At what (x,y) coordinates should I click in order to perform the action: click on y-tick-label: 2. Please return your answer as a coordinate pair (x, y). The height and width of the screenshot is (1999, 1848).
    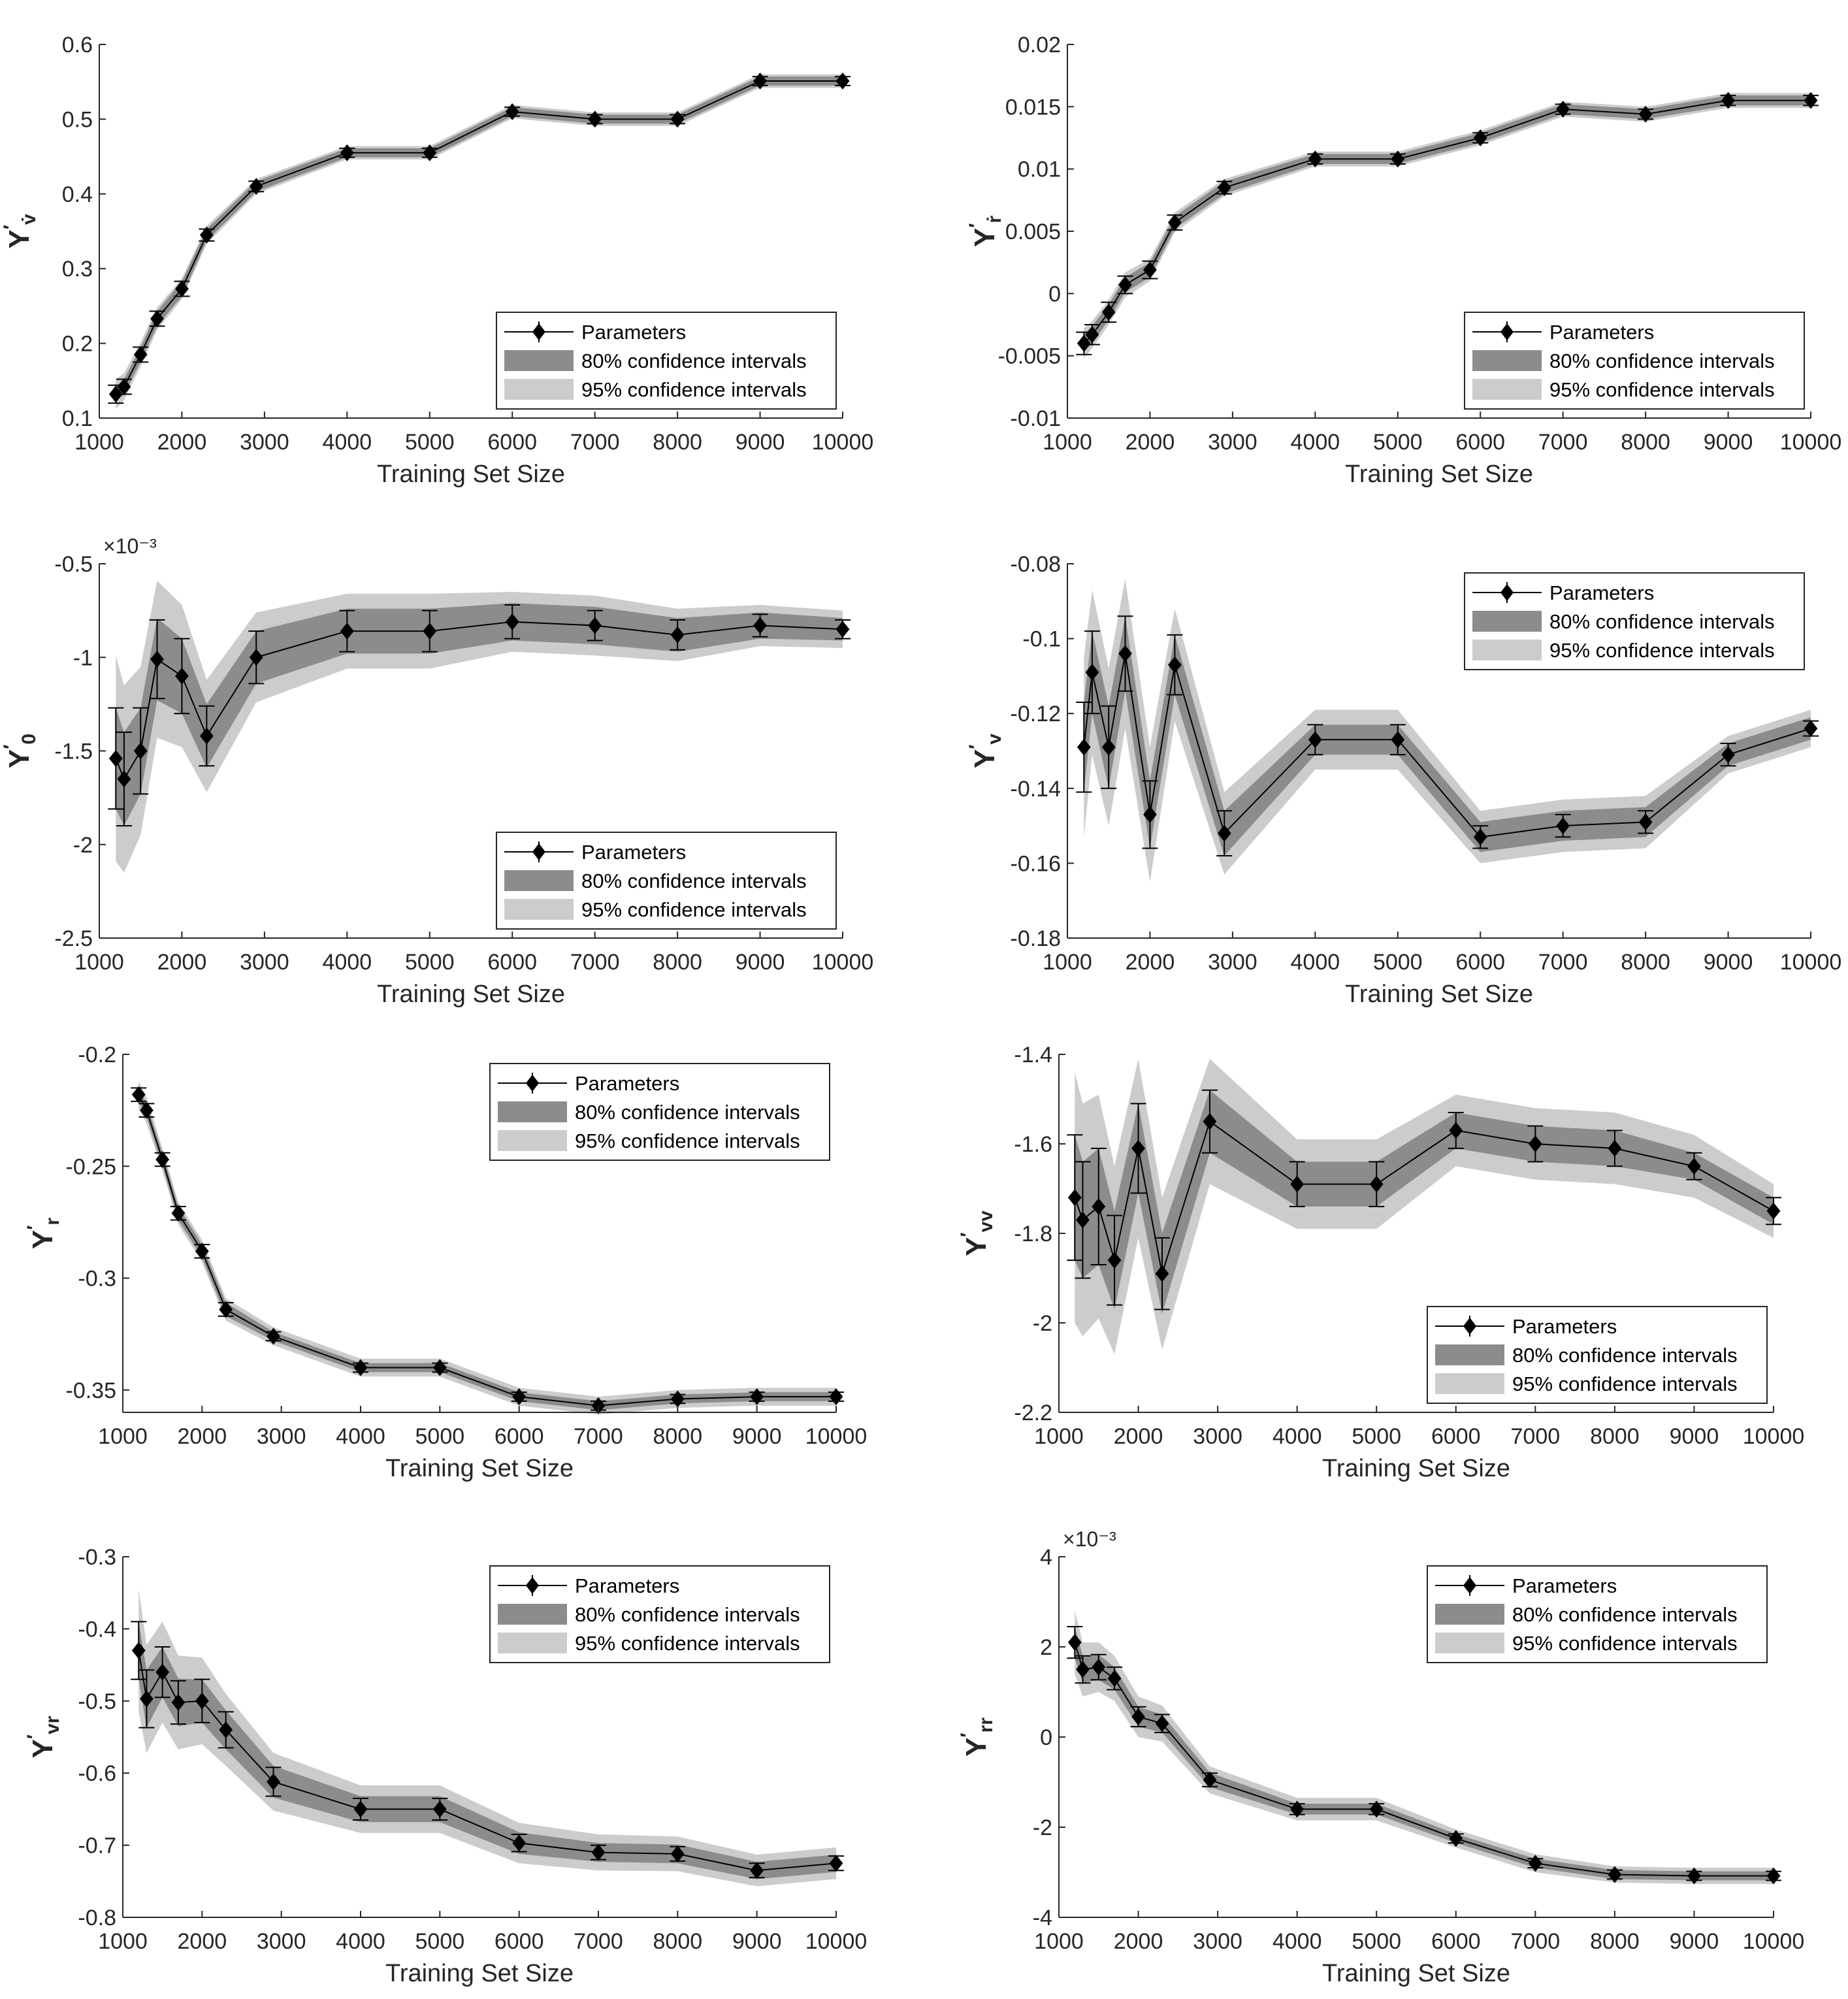
    Looking at the image, I should click on (1046, 1647).